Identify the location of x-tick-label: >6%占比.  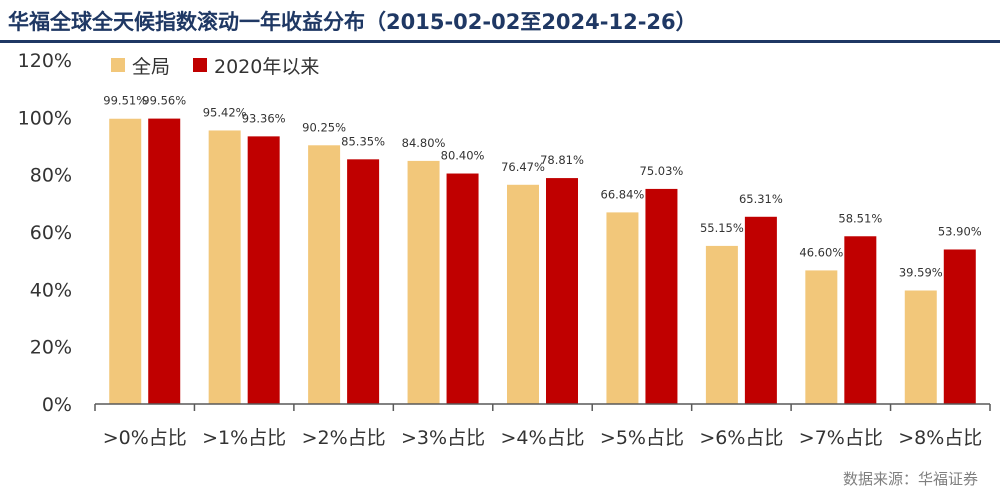
(741, 438).